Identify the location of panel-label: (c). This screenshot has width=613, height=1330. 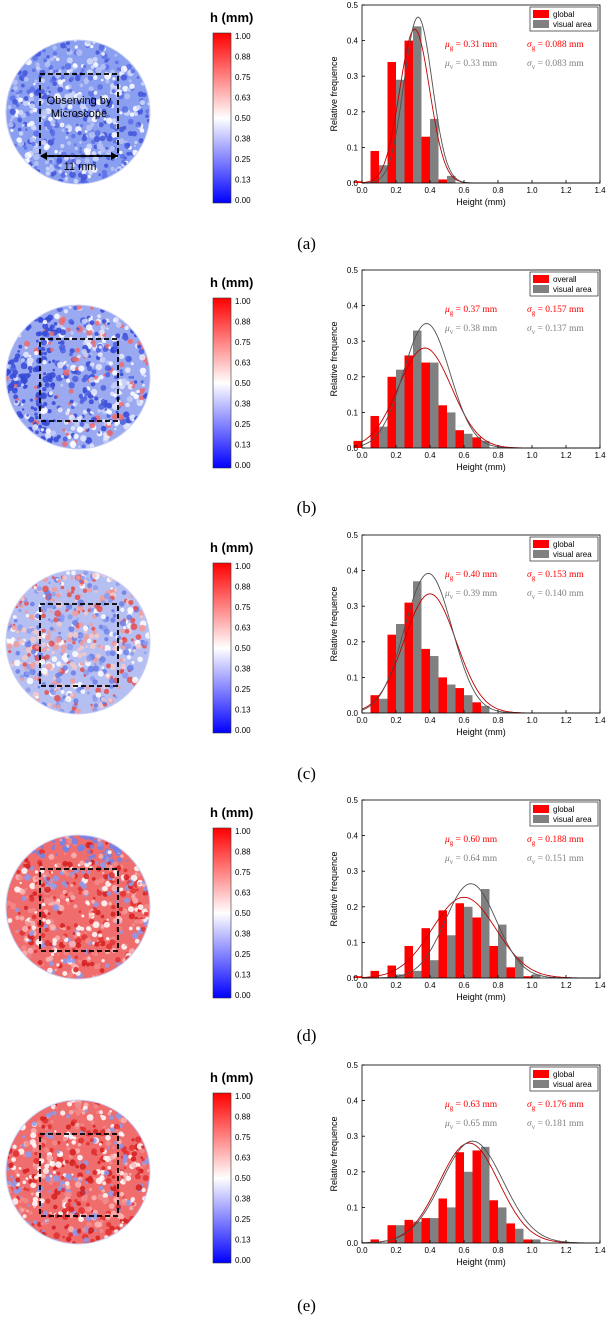
(306, 773).